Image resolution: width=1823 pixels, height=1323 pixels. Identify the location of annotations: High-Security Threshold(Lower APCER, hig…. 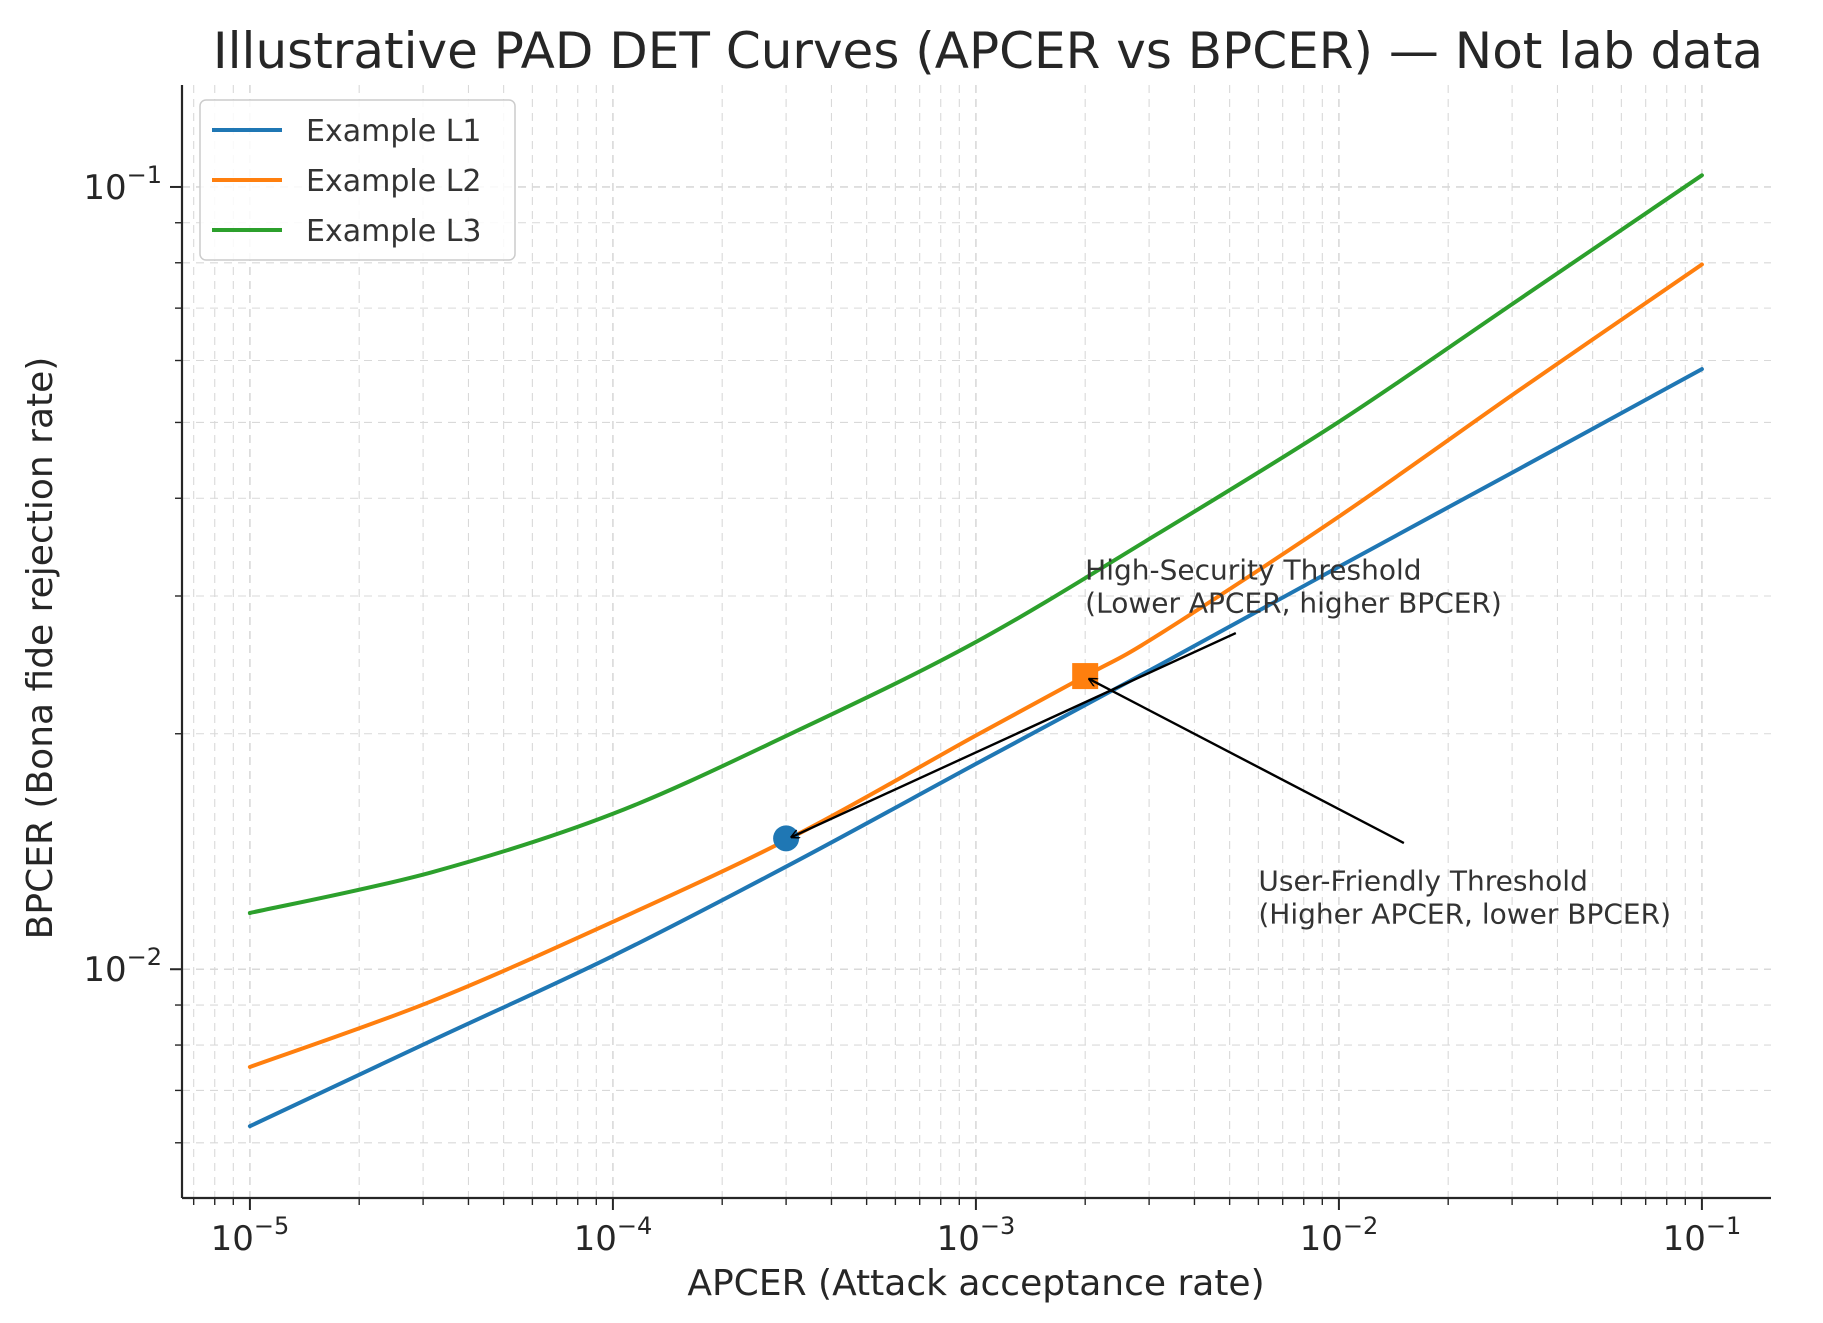
(1231, 742).